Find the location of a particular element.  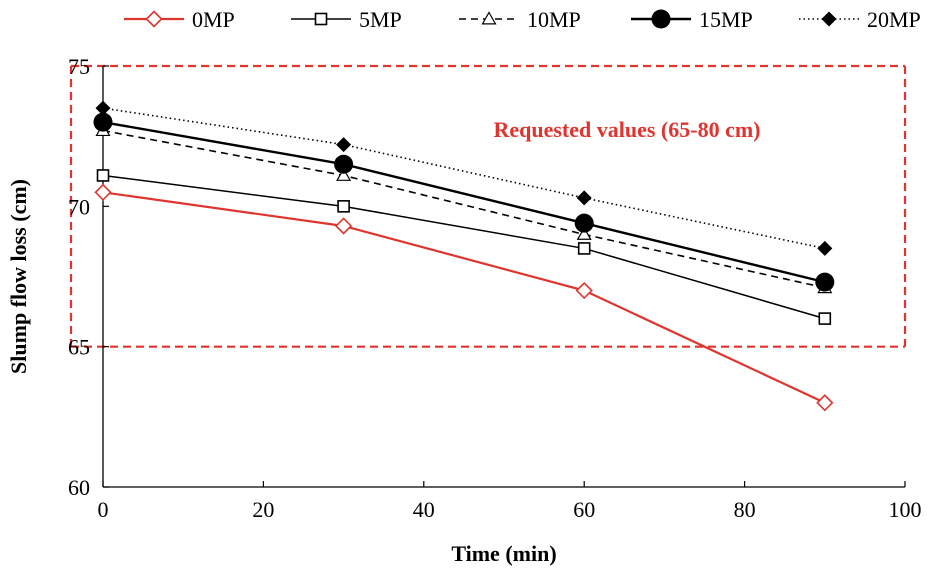

y-tick-label: 60 is located at coordinates (79, 487).